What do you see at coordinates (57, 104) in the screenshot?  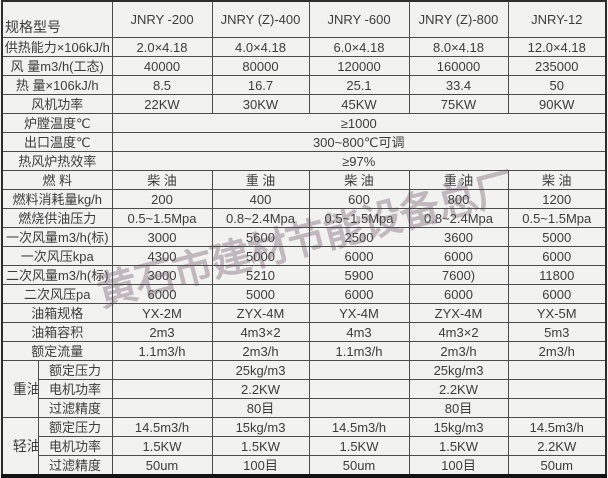 I see `row-label: 风机功率` at bounding box center [57, 104].